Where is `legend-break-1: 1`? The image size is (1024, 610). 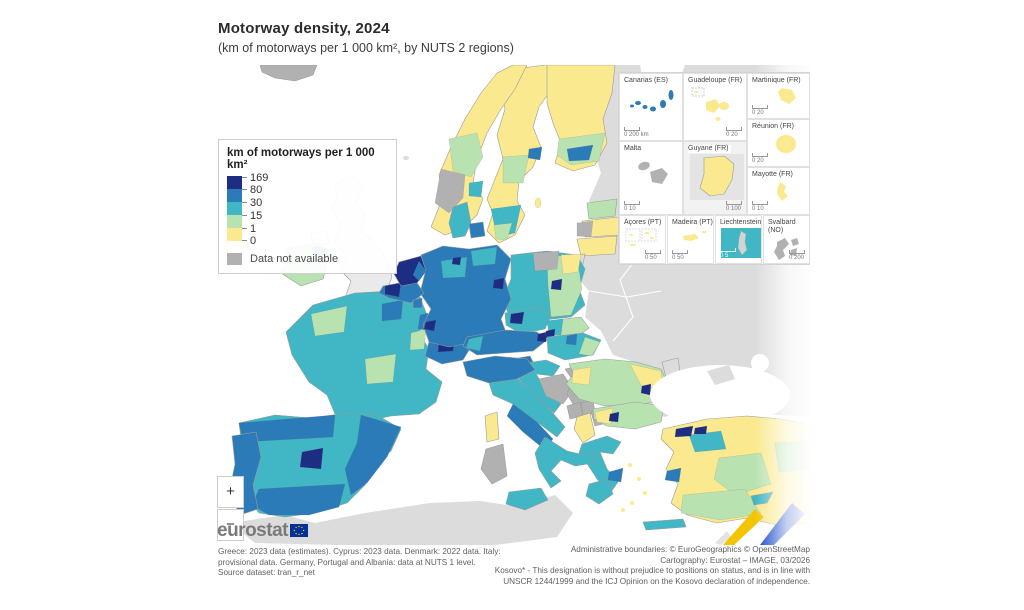
legend-break-1: 1 is located at coordinates (253, 229).